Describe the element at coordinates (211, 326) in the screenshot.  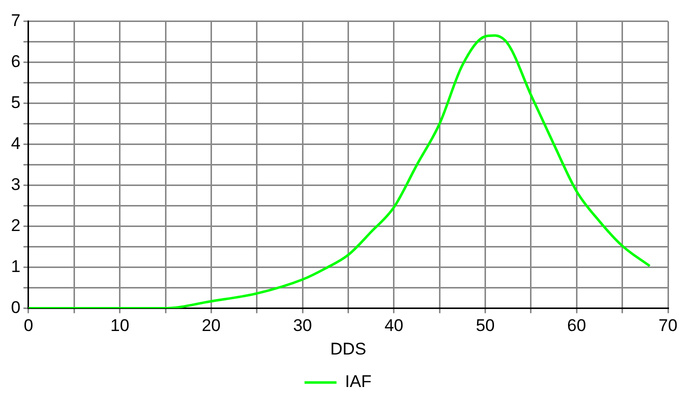
I see `x-tick-label: 20` at that location.